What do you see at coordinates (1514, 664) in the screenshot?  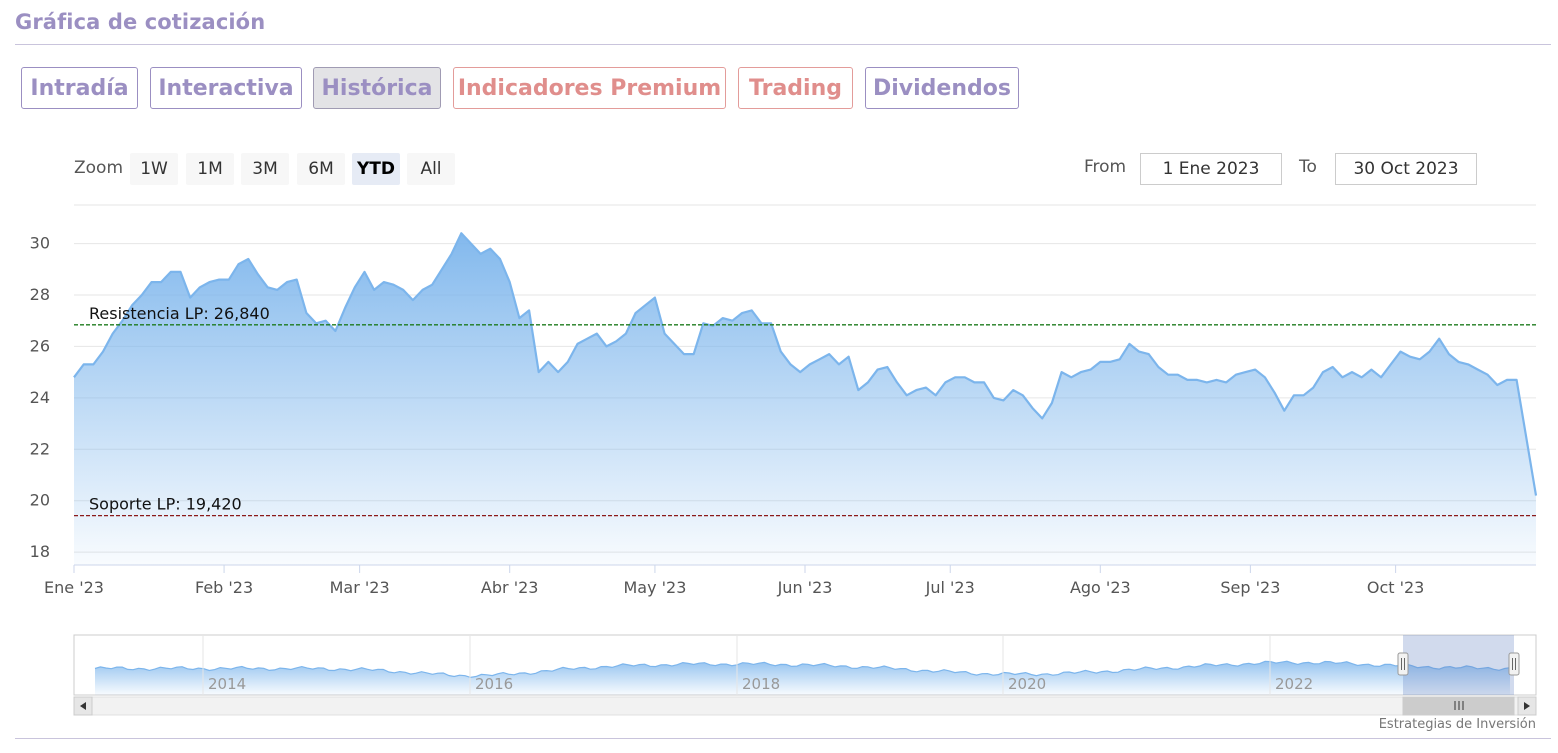 I see `navigator-right-handle` at bounding box center [1514, 664].